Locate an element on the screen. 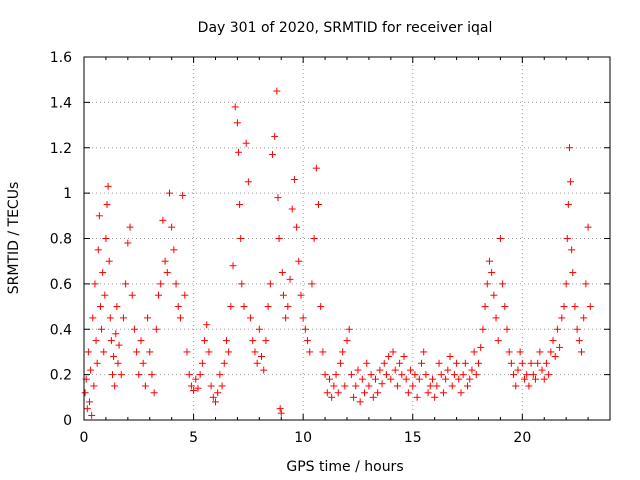 The height and width of the screenshot is (480, 640). y-axis-title: SRMTID / TECUs is located at coordinates (14, 238).